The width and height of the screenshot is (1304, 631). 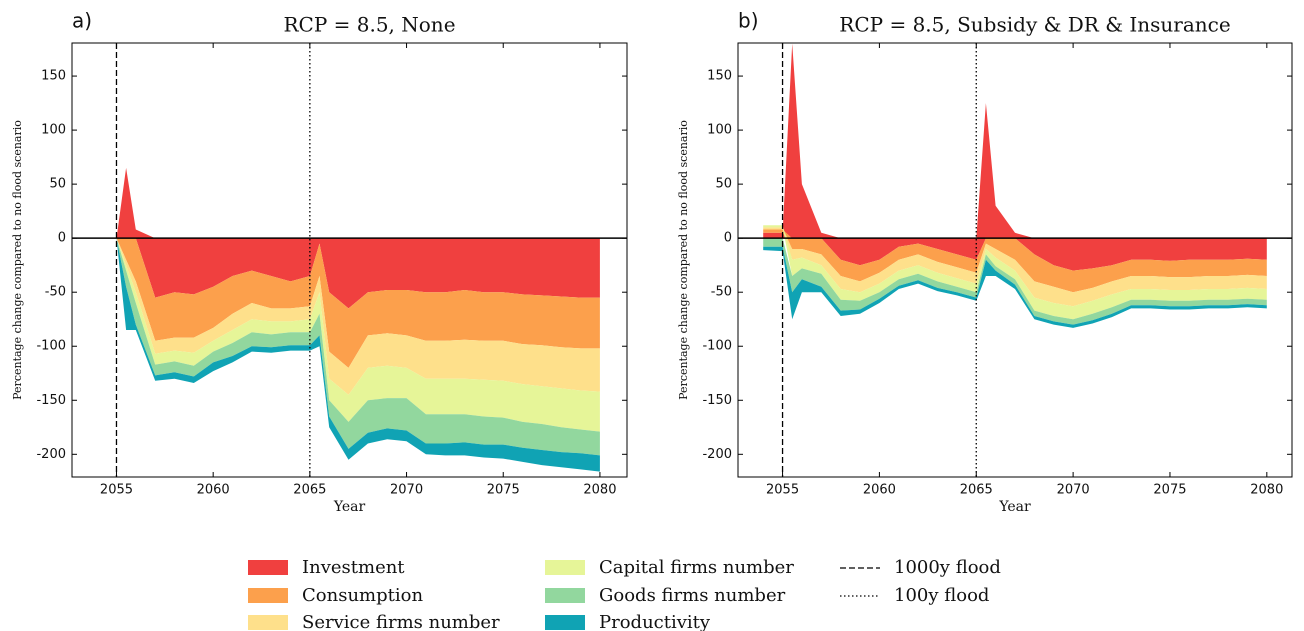 What do you see at coordinates (401, 621) in the screenshot?
I see `legend-label: Service firms number` at bounding box center [401, 621].